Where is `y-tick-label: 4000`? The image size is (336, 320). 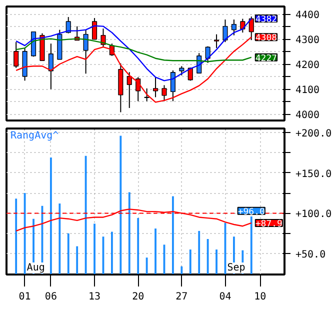 y-tick-label: 4000 is located at coordinates (308, 116).